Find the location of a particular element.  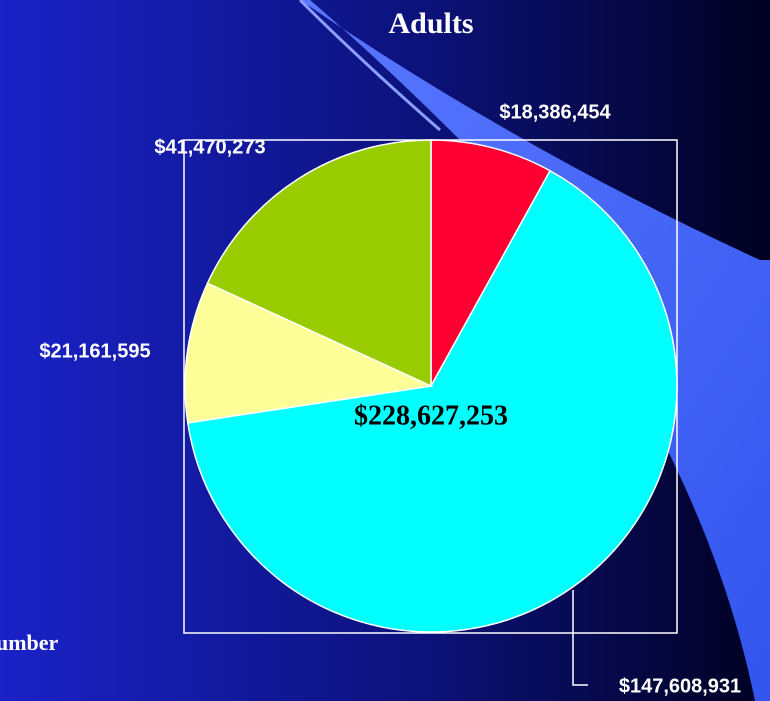

data-label: $147,608,931 is located at coordinates (680, 686).